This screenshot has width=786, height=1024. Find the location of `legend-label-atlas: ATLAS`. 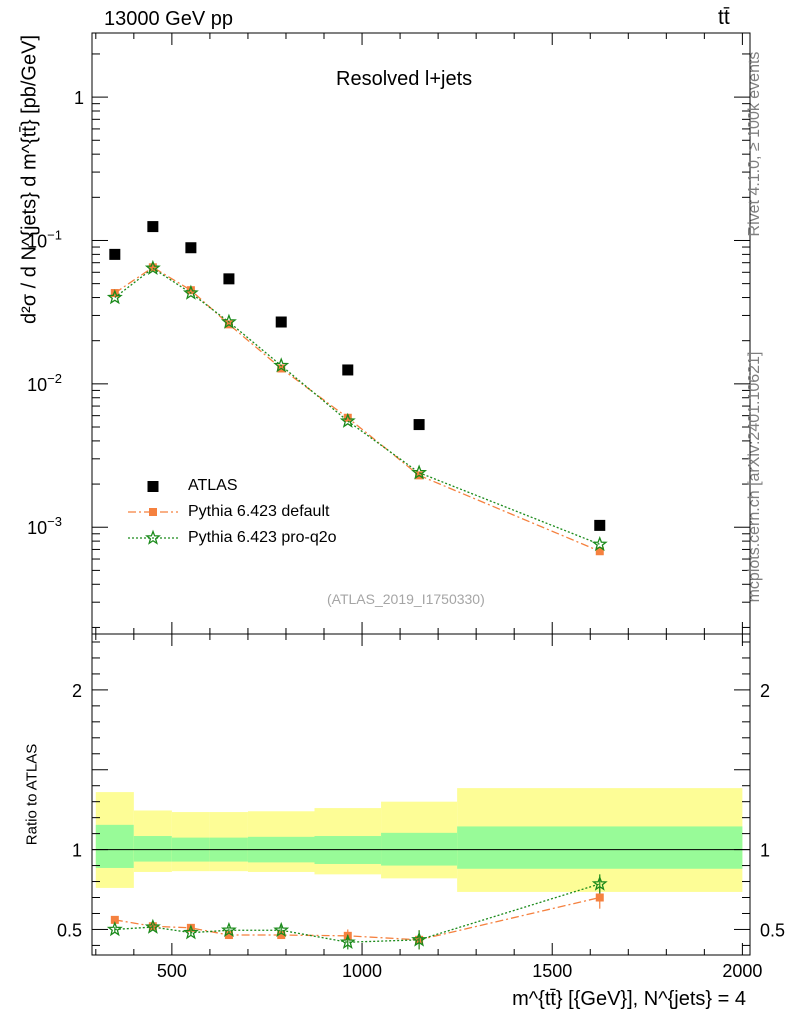

legend-label-atlas: ATLAS is located at coordinates (213, 485).